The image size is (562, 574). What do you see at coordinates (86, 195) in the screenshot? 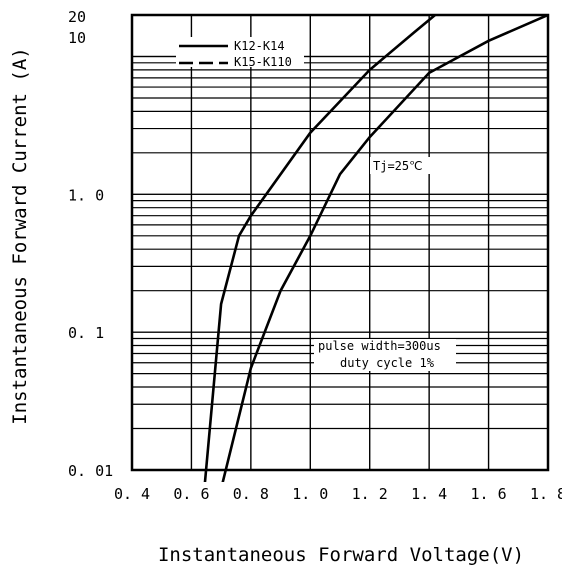
I see `y-tick-label: 1. 0` at bounding box center [86, 195].